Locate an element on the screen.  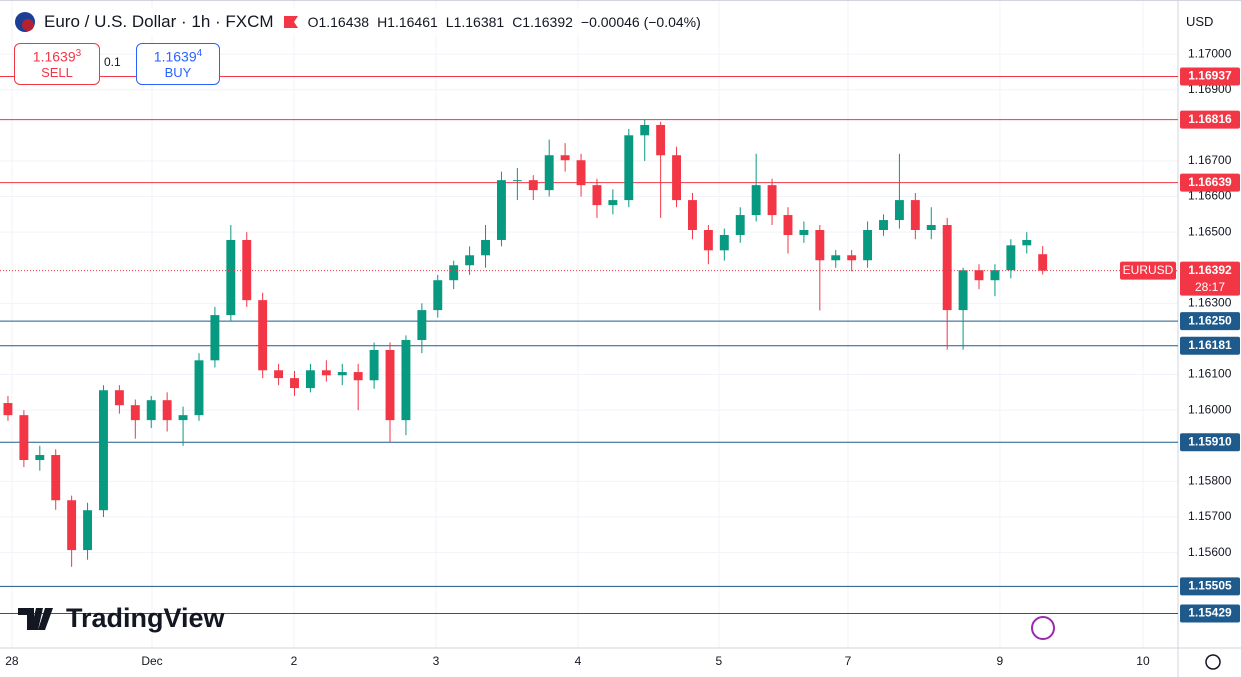
x-tick-label: Dec is located at coordinates (151, 661).